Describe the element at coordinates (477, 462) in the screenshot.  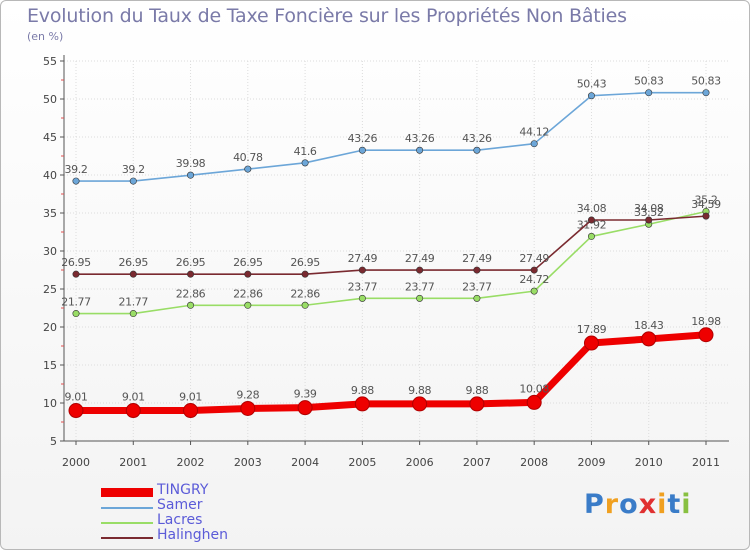
I see `x-tick-label-2007: 2007` at that location.